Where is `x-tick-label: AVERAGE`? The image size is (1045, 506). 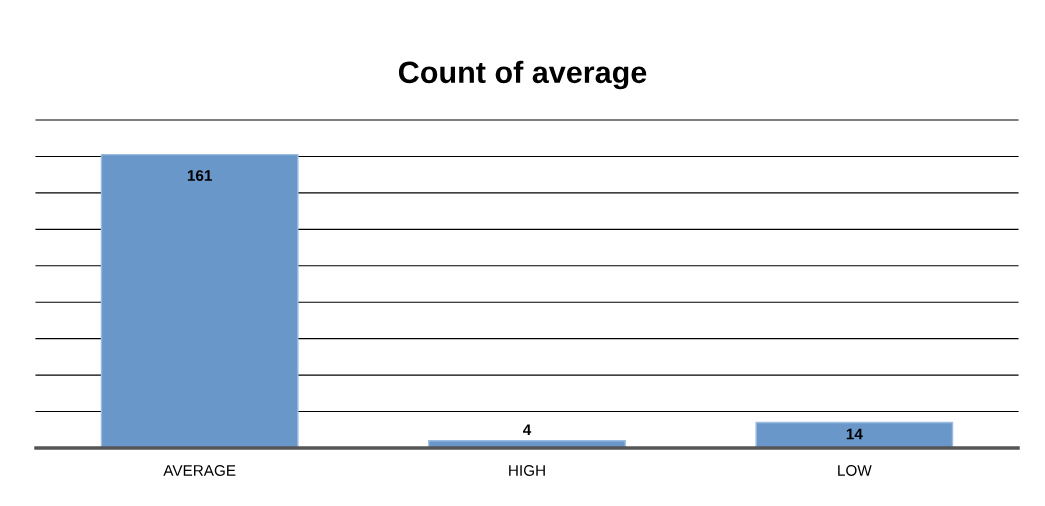
x-tick-label: AVERAGE is located at coordinates (199, 470).